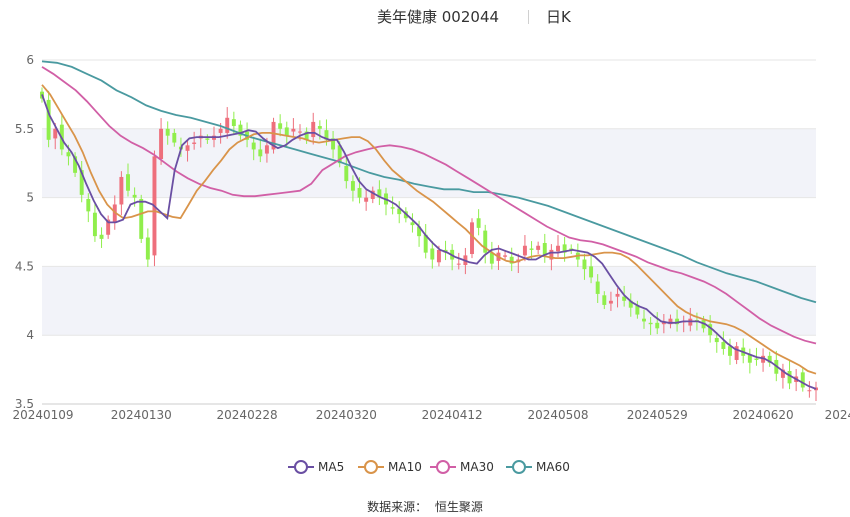 The image size is (850, 517). I want to click on legend: MA5 MA10 MA30 MA60, so click(425, 467).